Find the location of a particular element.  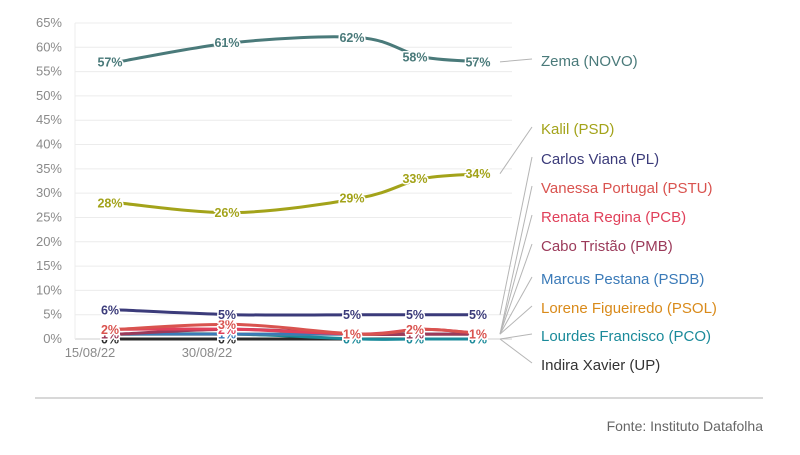

x-axis-ticks: 15/08/22 30/08/22 is located at coordinates (149, 352).